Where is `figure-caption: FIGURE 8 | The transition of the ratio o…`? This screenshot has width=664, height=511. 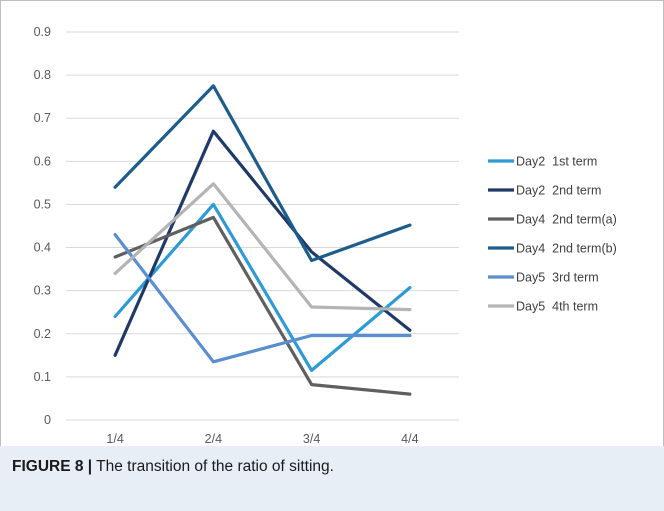 figure-caption: FIGURE 8 | The transition of the ratio o… is located at coordinates (173, 467).